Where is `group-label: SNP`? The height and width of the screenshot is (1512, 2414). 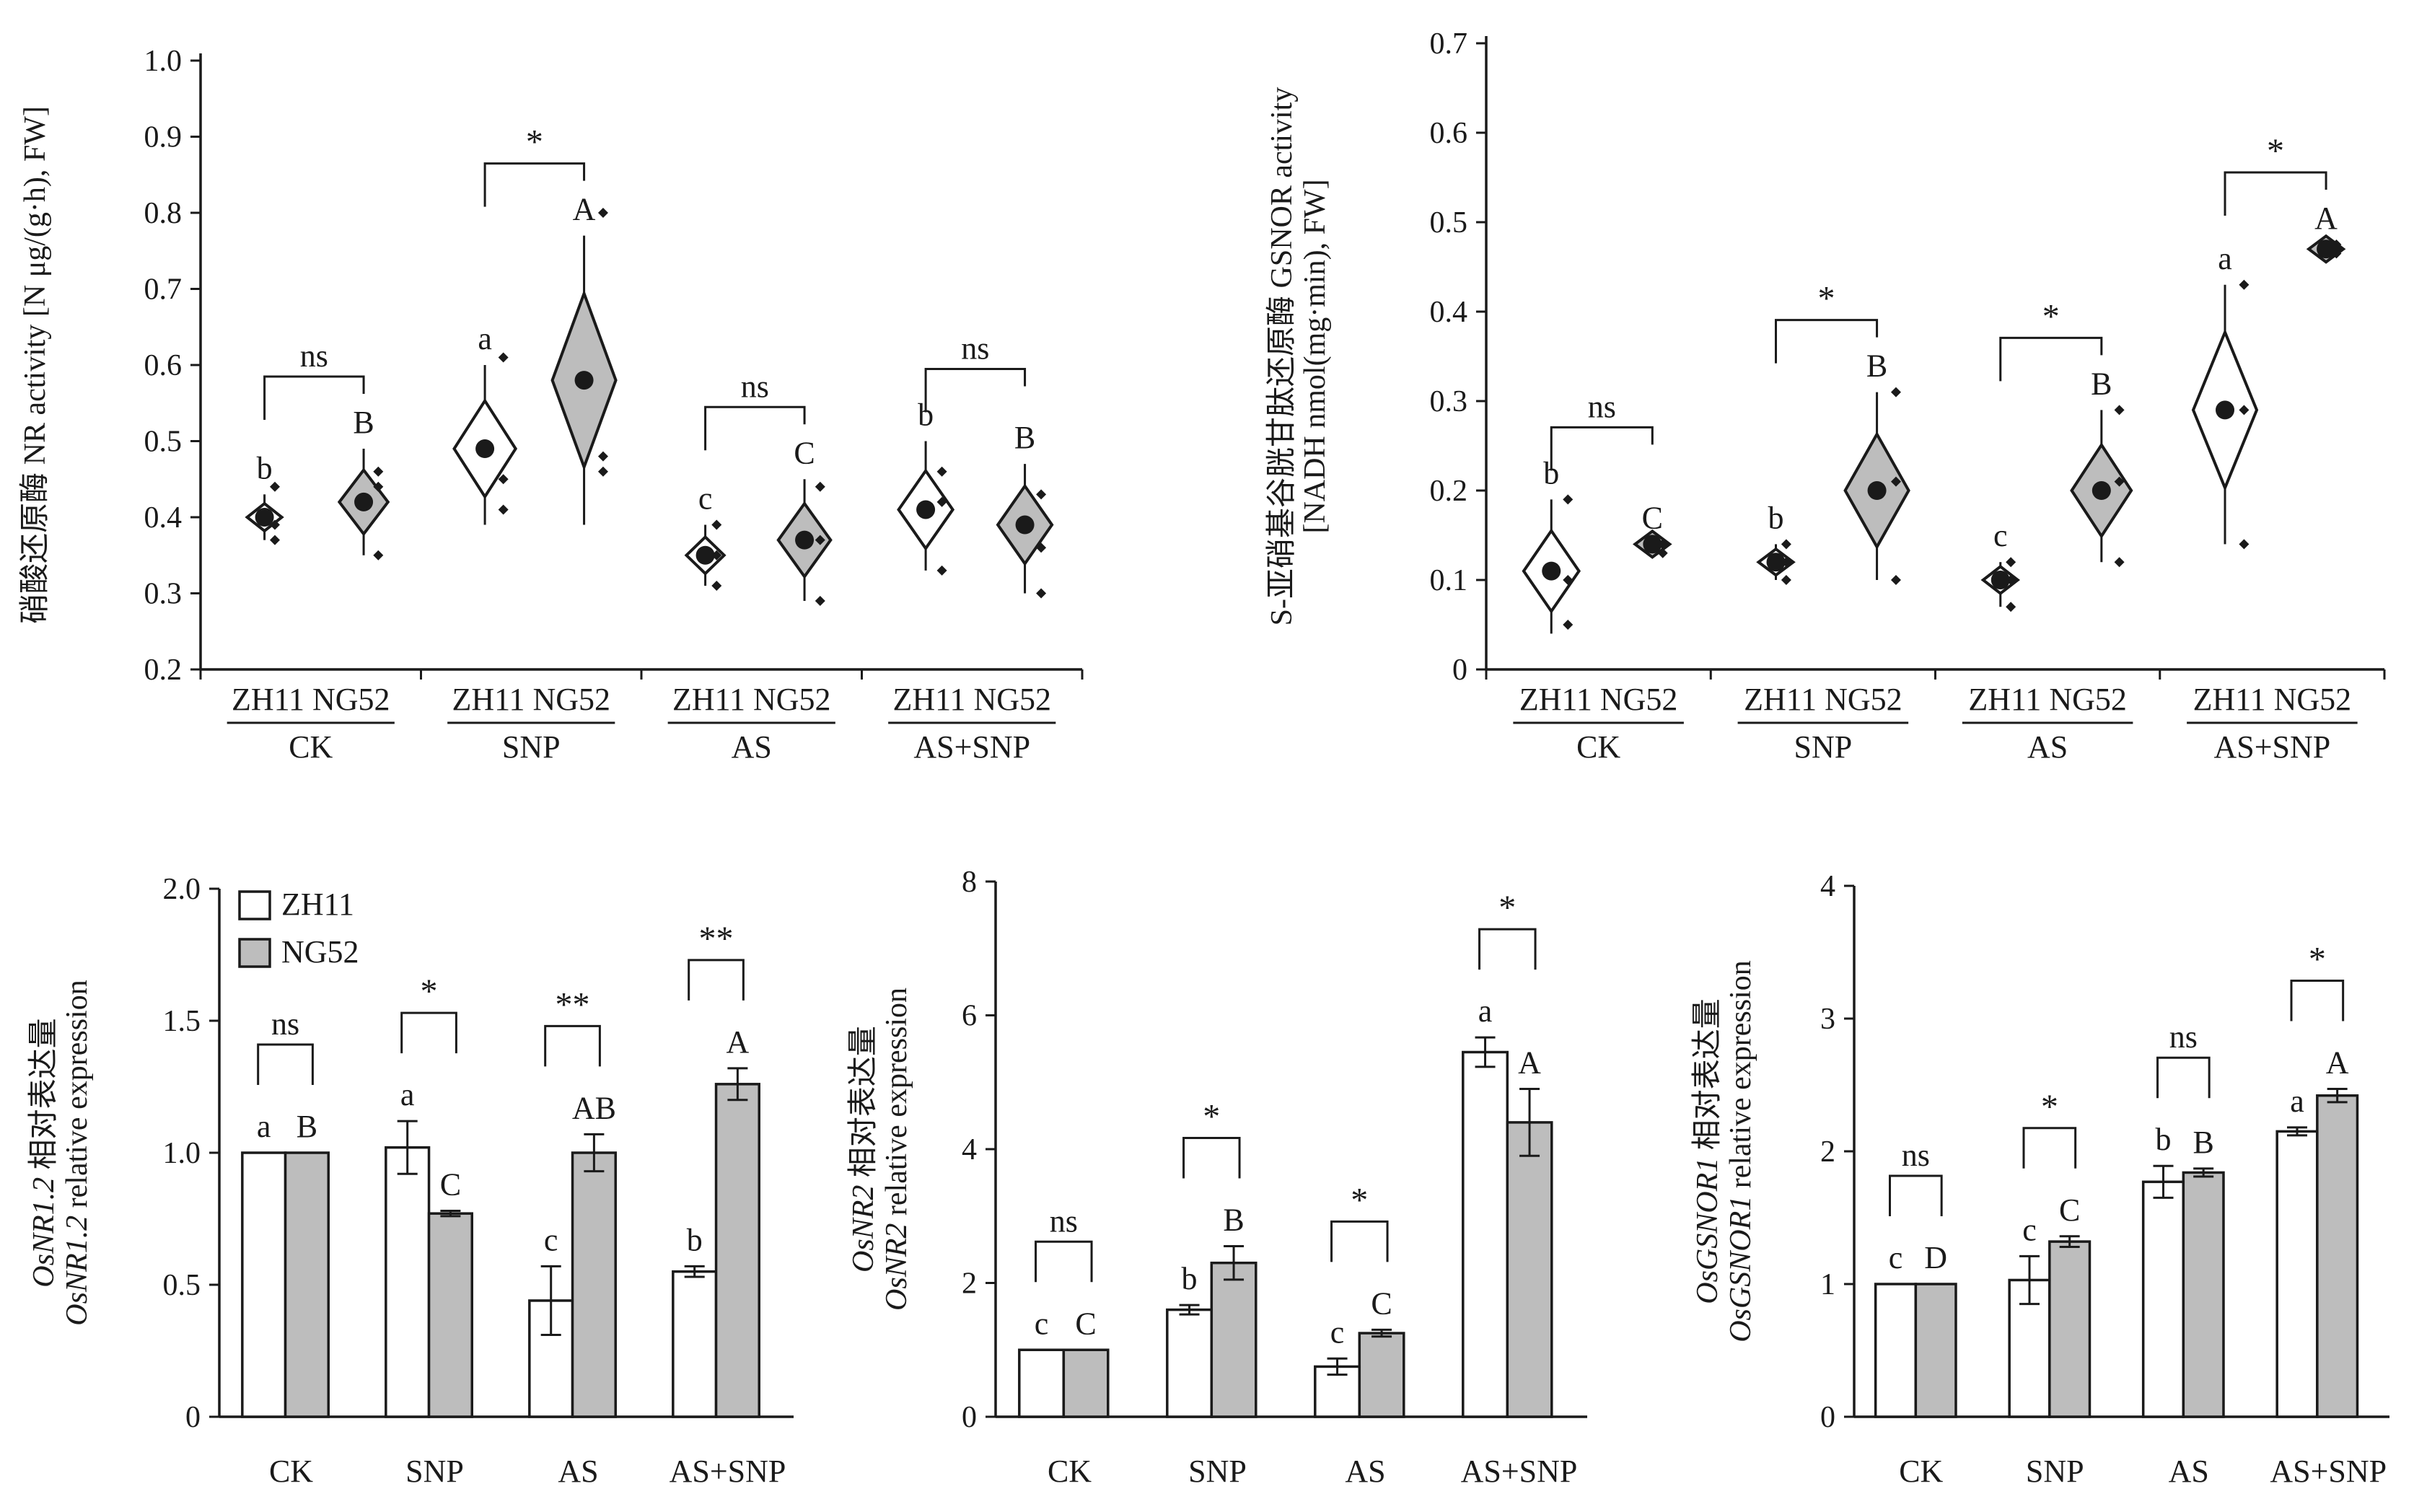 group-label: SNP is located at coordinates (531, 747).